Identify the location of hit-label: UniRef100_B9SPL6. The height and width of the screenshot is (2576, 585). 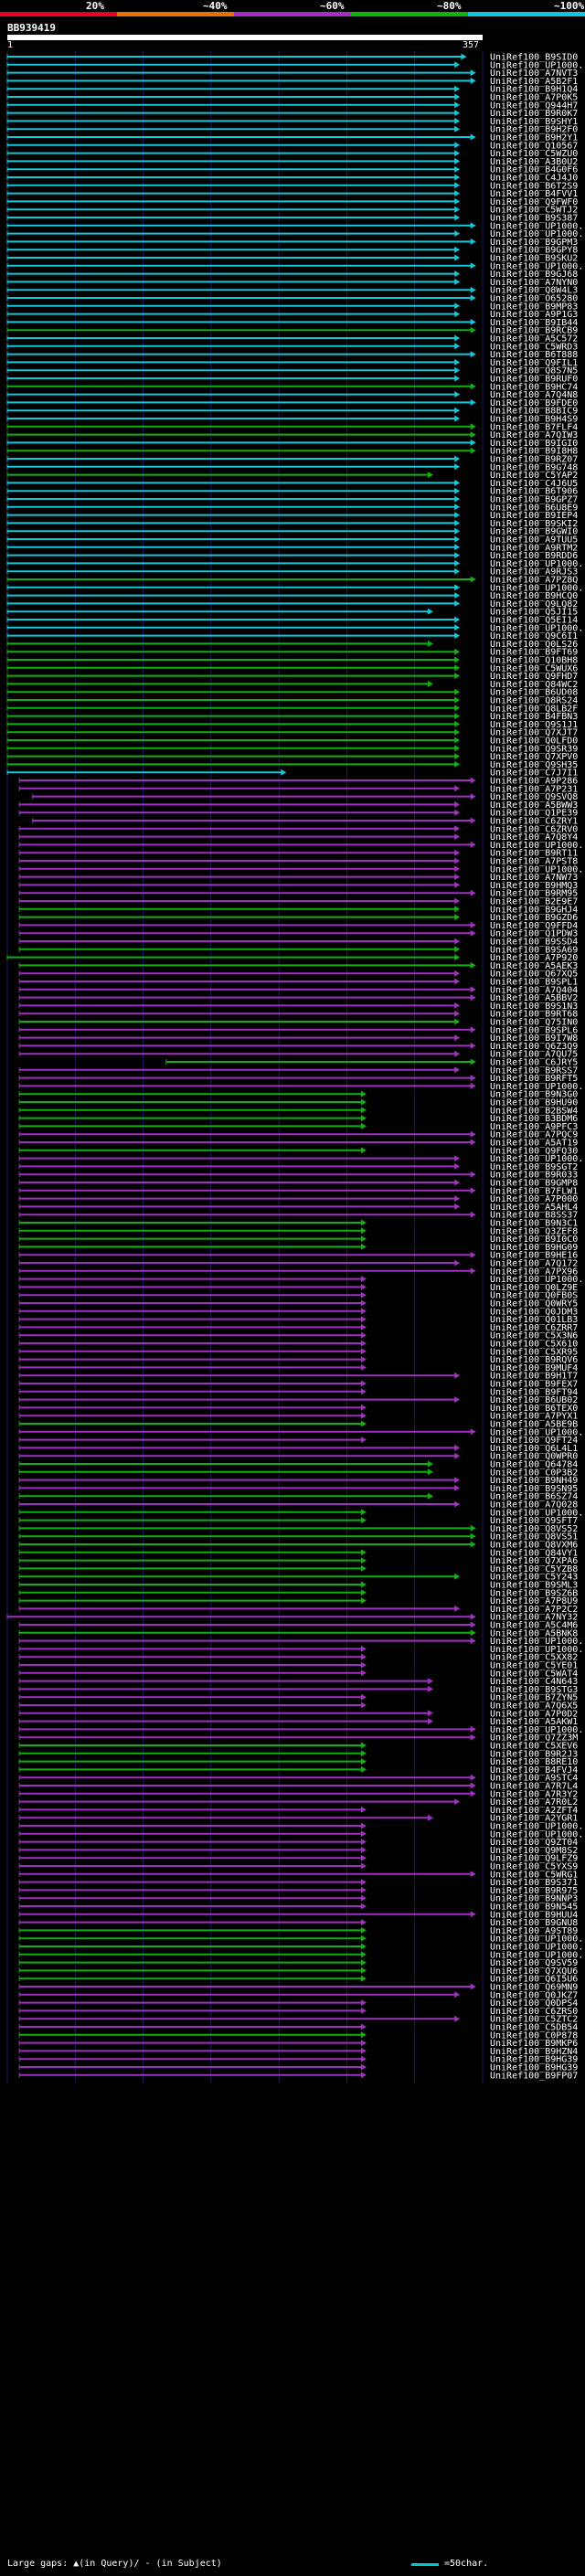
(534, 1030).